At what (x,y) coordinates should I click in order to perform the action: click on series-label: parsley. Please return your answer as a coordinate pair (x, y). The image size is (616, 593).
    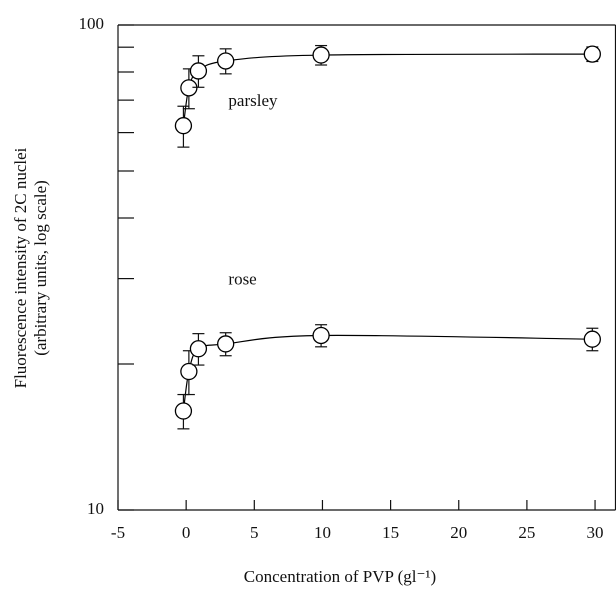
    Looking at the image, I should click on (253, 100).